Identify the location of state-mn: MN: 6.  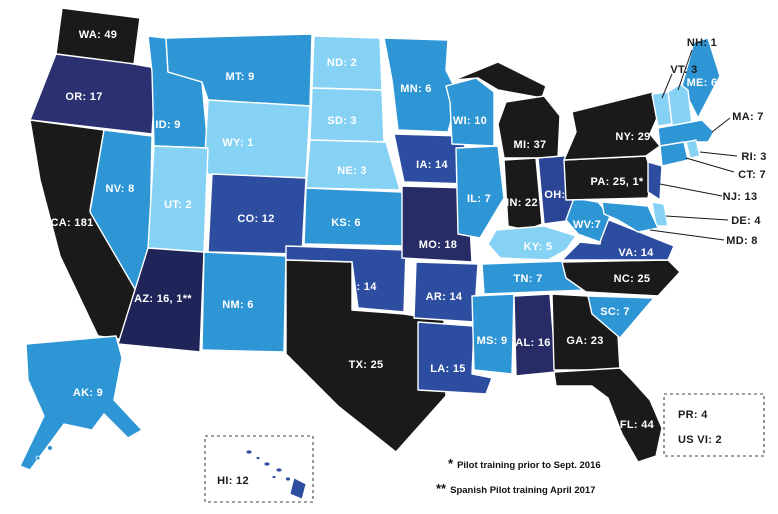
(421, 85).